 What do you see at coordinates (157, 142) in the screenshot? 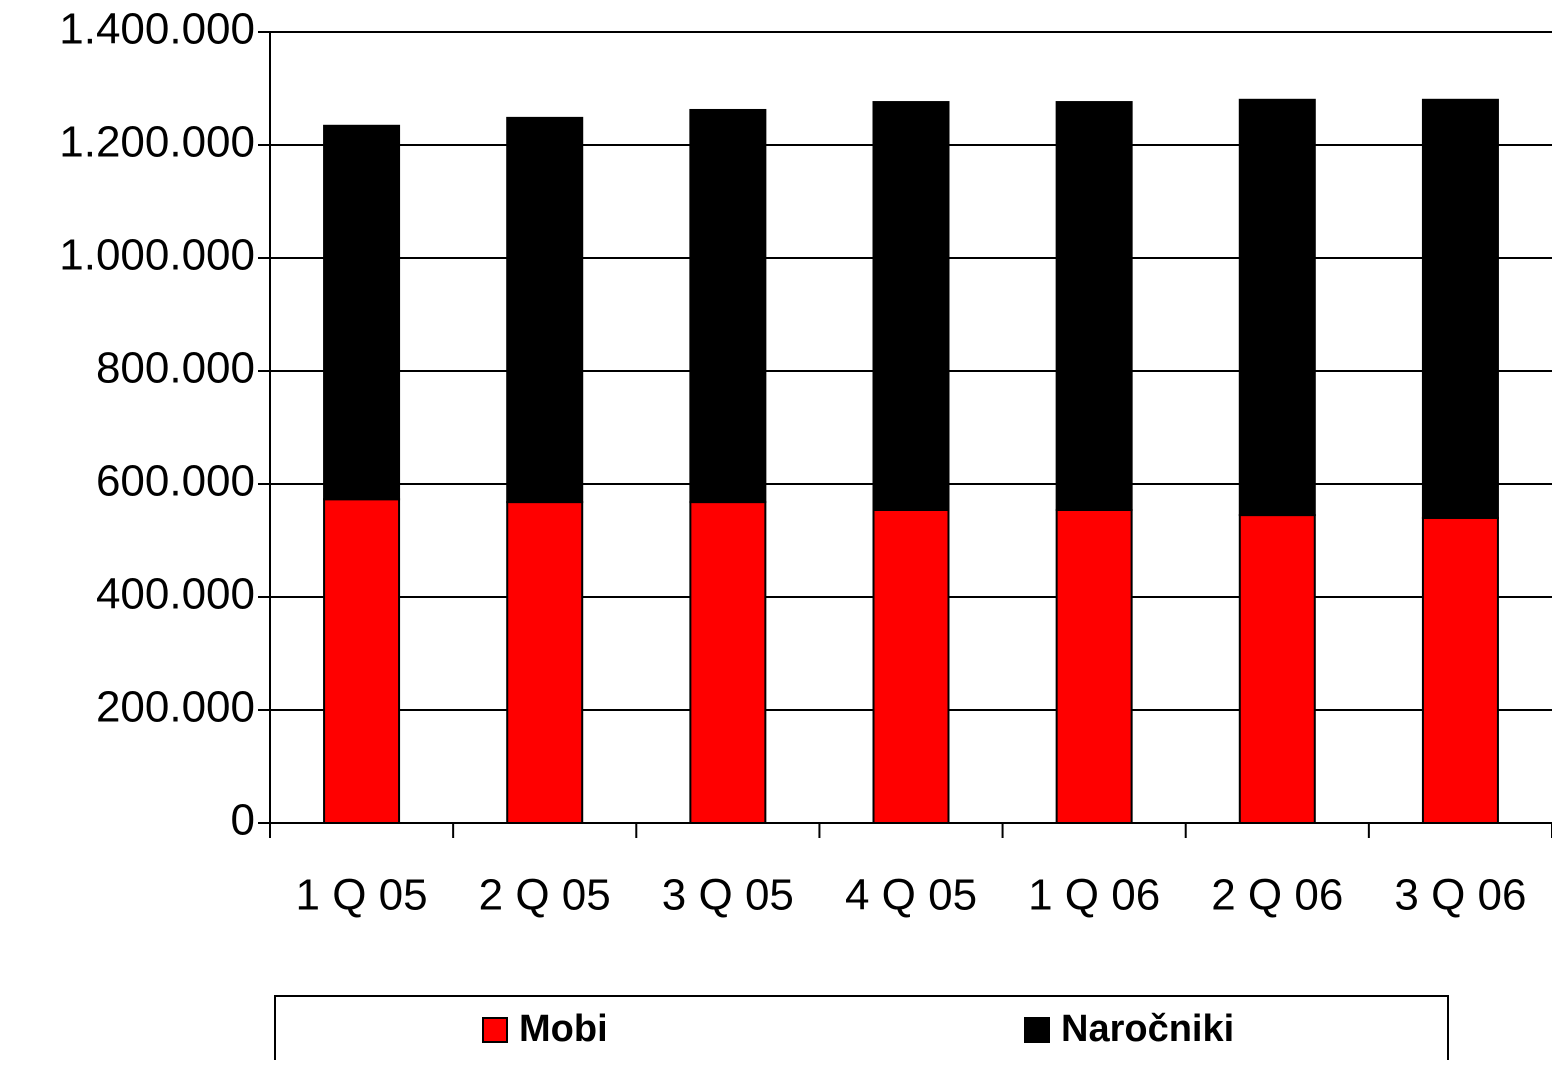
I see `y-tick-label: 1.200.000` at bounding box center [157, 142].